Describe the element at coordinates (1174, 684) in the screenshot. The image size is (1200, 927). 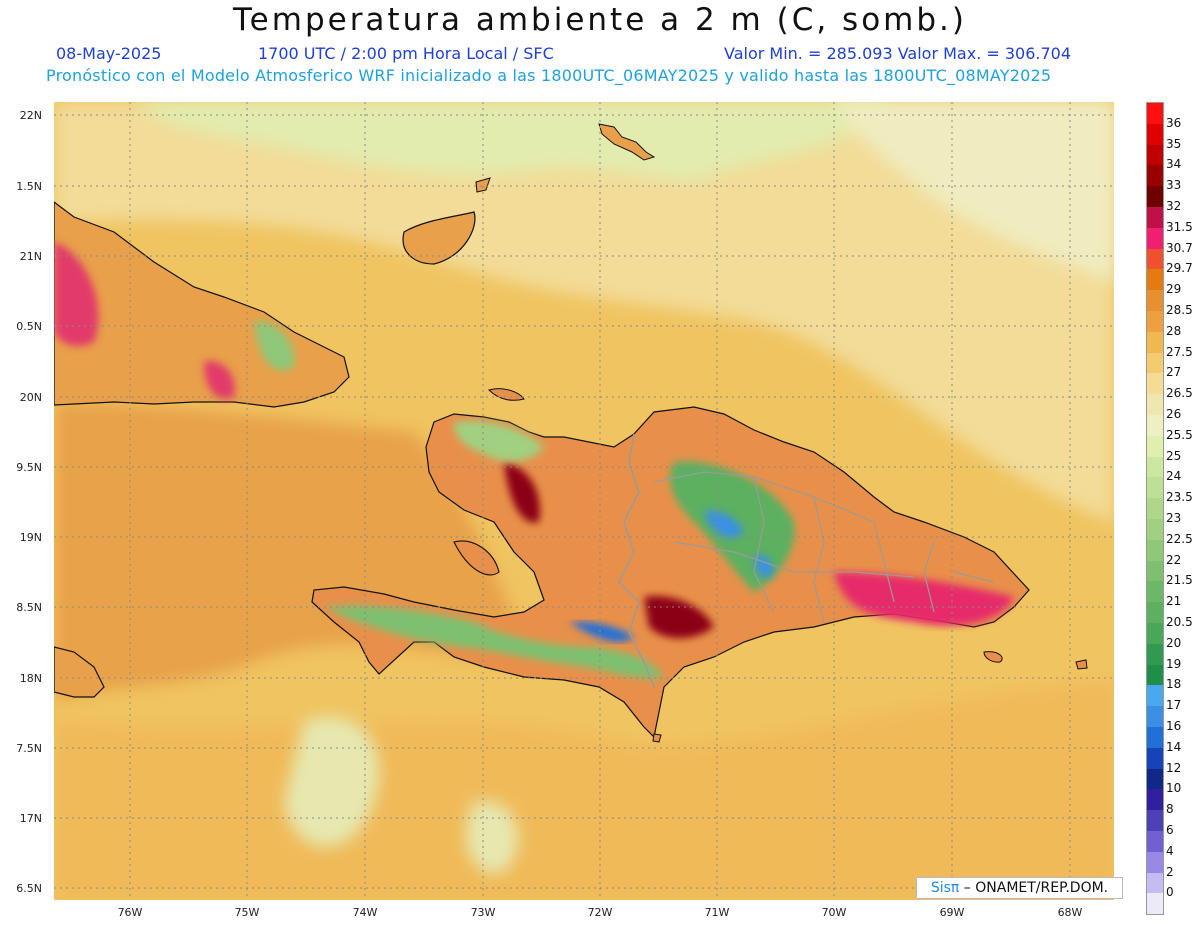
I see `colorbar-label: 18` at that location.